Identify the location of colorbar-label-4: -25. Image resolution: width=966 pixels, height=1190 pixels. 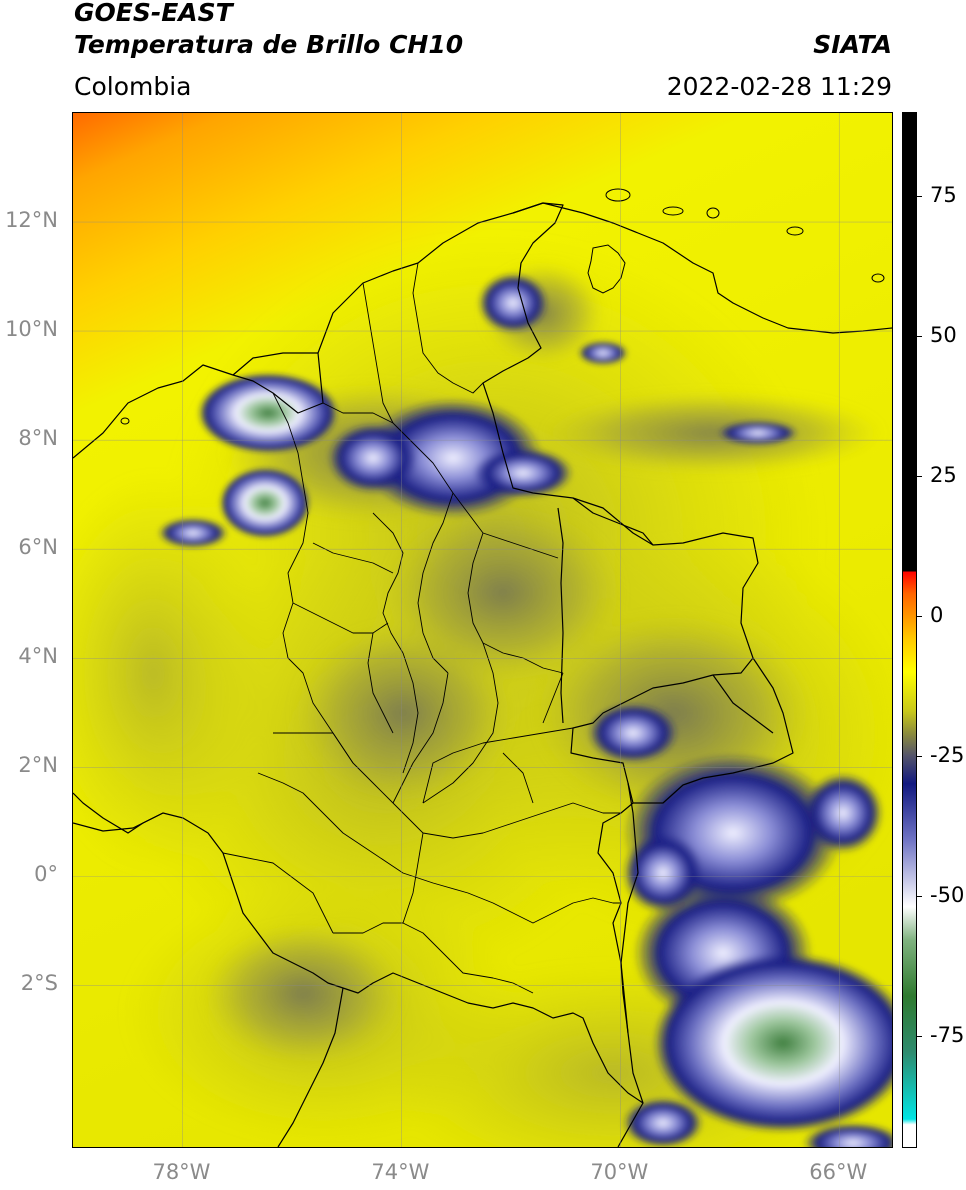
(947, 755).